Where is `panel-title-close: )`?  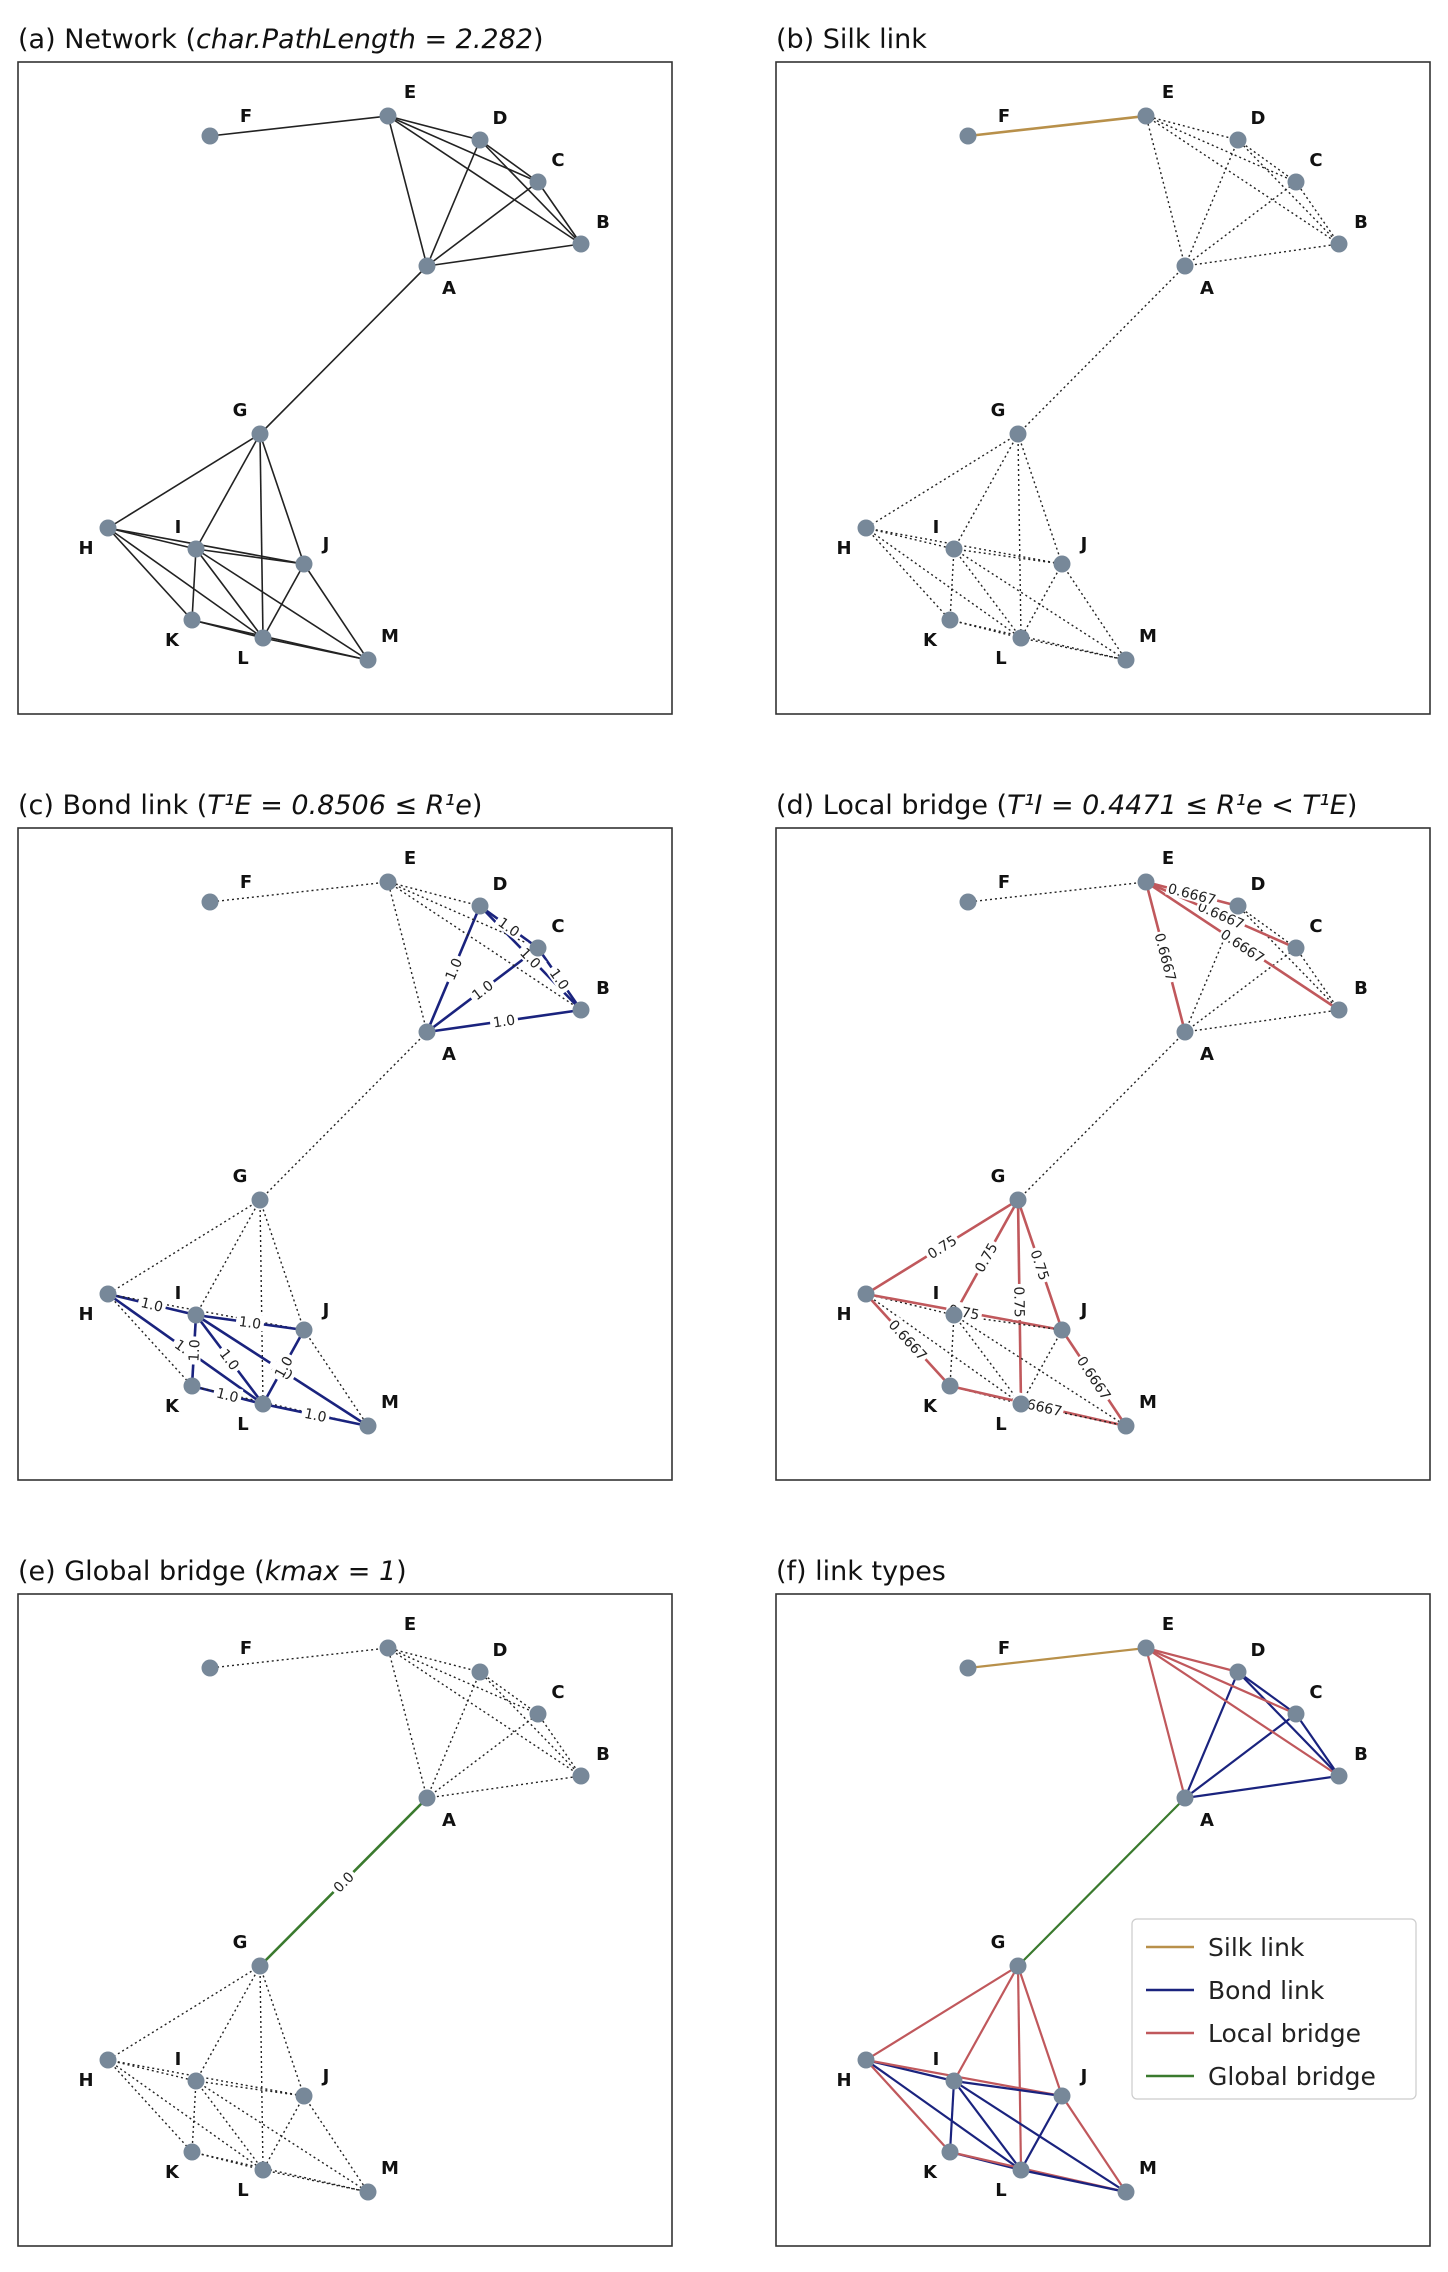
panel-title-close: ) is located at coordinates (477, 805).